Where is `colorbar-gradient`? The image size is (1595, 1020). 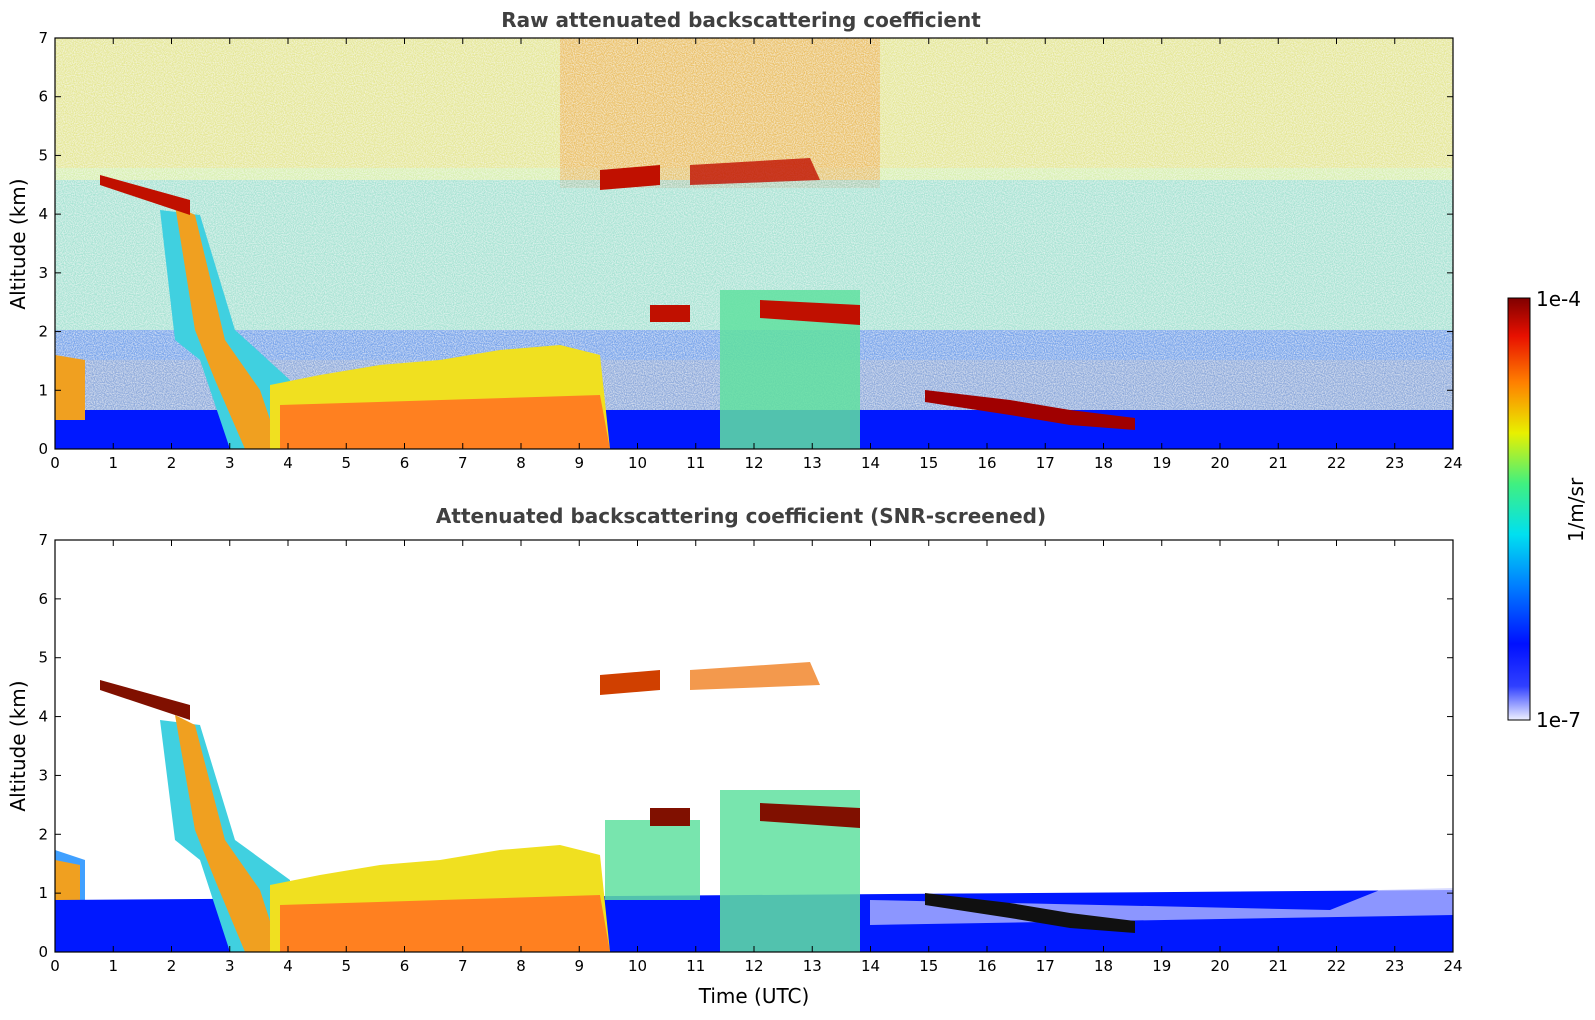 colorbar-gradient is located at coordinates (1519, 509).